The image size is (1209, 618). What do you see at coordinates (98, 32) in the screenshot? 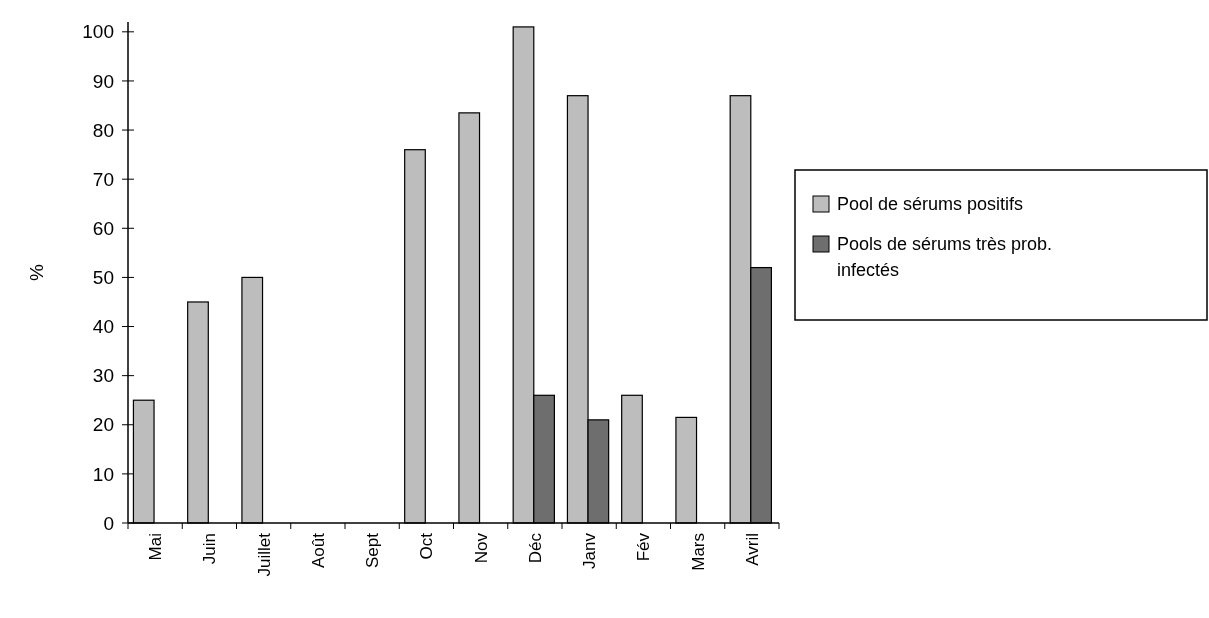
I see `y-tick-label: 100` at bounding box center [98, 32].